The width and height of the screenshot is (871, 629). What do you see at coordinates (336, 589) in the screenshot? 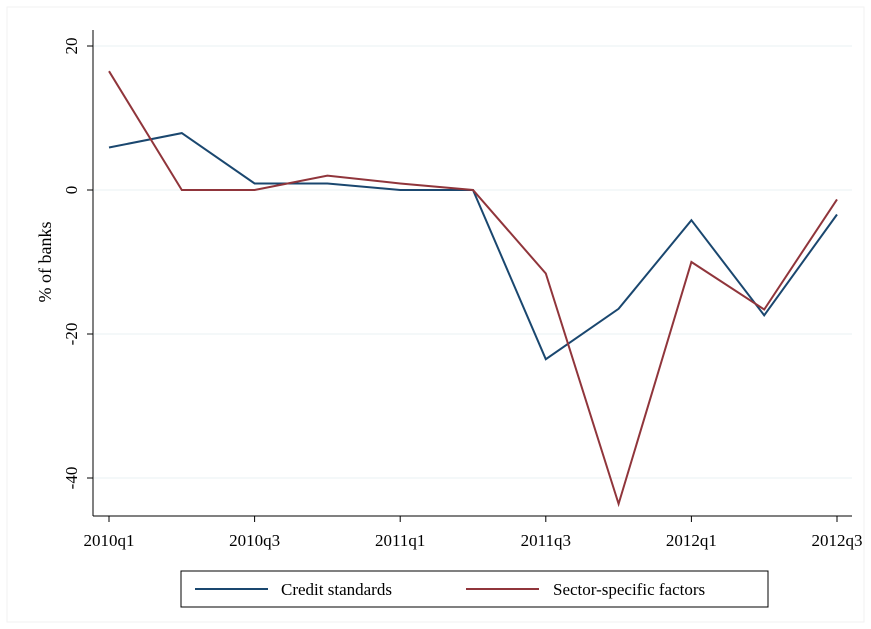
I see `legend-label-credit-standards: Credit standards` at bounding box center [336, 589].